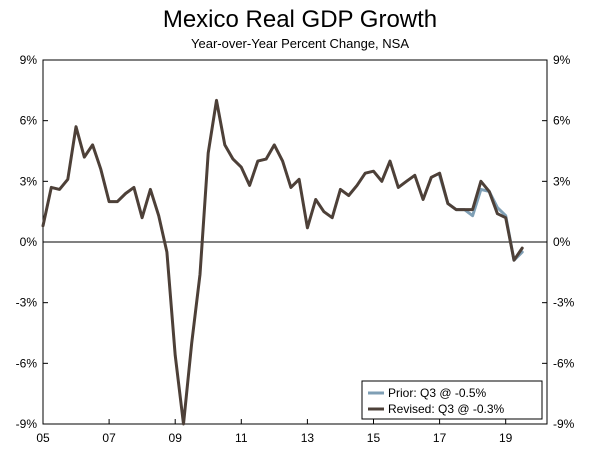 The height and width of the screenshot is (451, 600). What do you see at coordinates (27, 424) in the screenshot?
I see `y-tick-label-left: -9%` at bounding box center [27, 424].